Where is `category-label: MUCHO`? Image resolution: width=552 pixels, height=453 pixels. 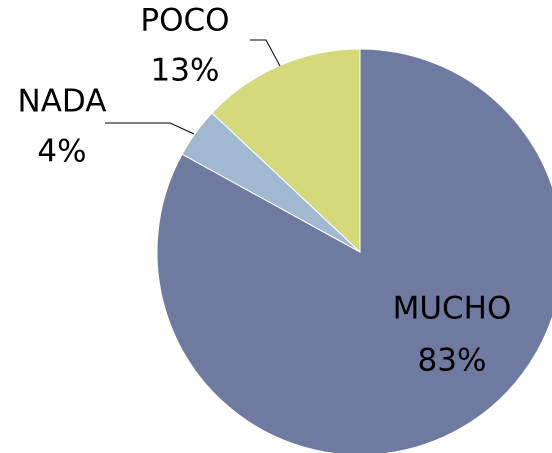
category-label: MUCHO is located at coordinates (452, 309).